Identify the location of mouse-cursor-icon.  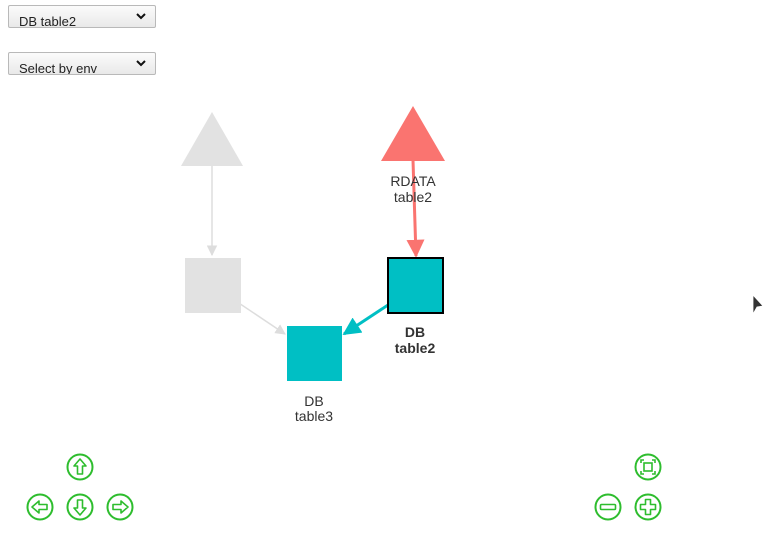
(758, 307).